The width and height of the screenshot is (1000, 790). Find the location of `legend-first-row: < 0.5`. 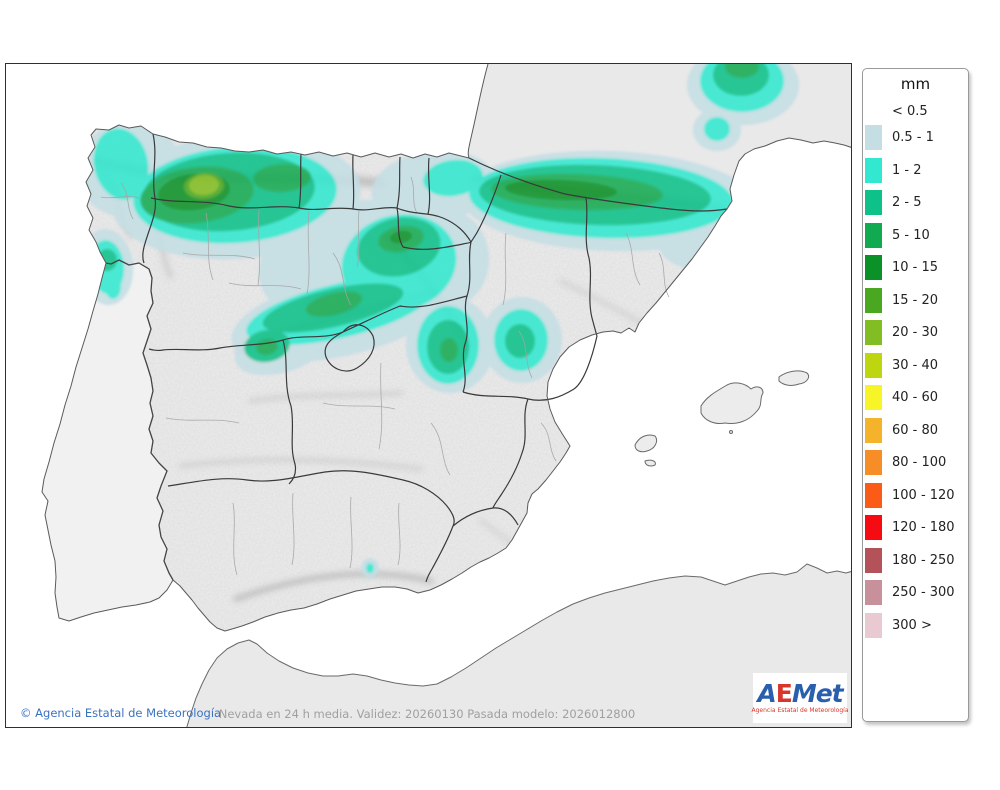

legend-first-row: < 0.5 is located at coordinates (915, 111).